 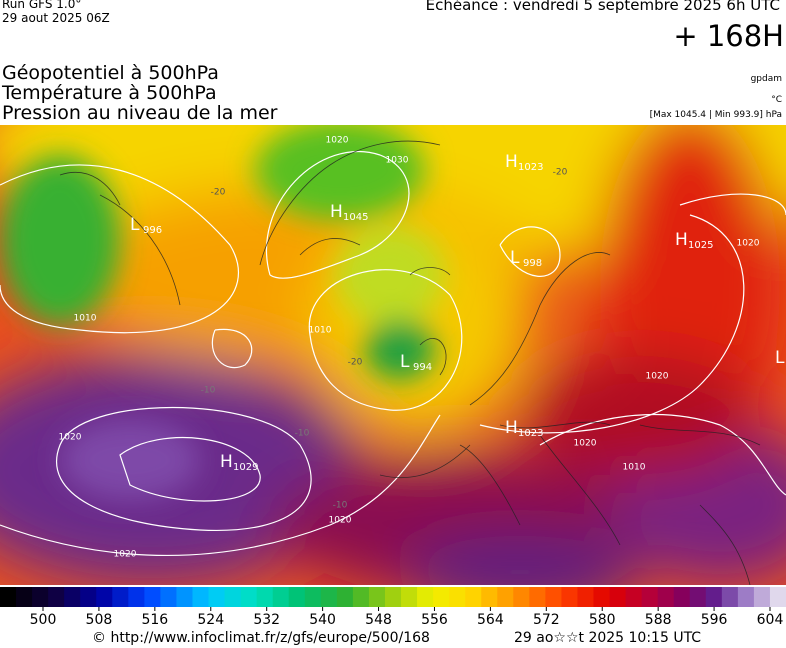 I want to click on pressure-value: 1045, so click(x=355, y=217).